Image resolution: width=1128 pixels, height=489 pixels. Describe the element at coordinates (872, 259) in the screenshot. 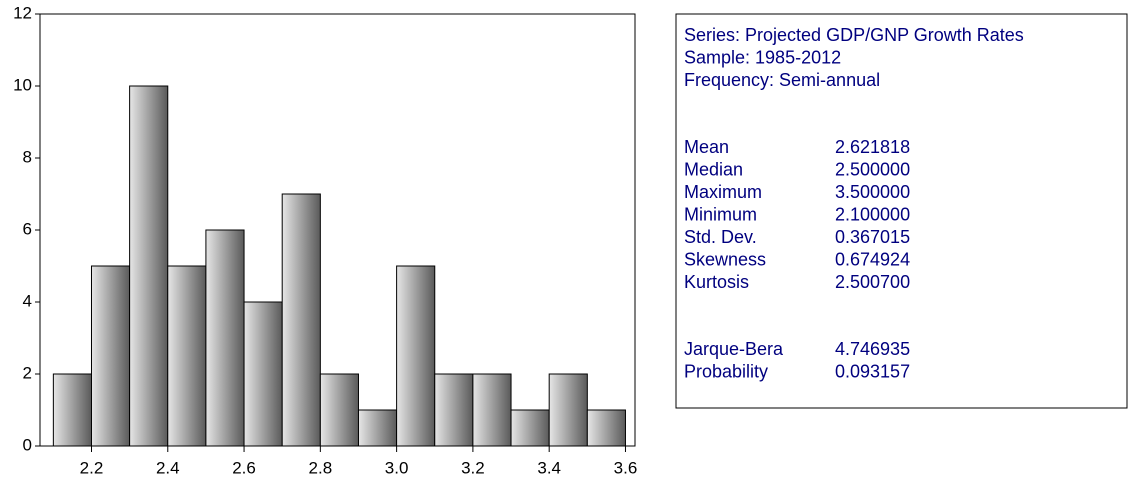

I see `stat-value: 0.674924` at that location.